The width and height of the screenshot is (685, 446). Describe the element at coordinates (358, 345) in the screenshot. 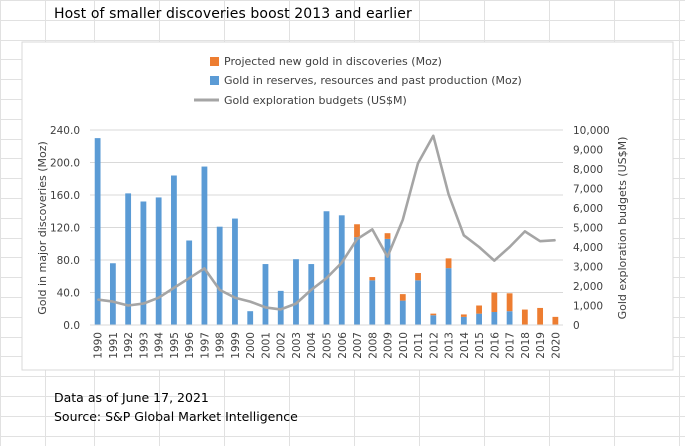

I see `x-tick-label: 2007` at that location.